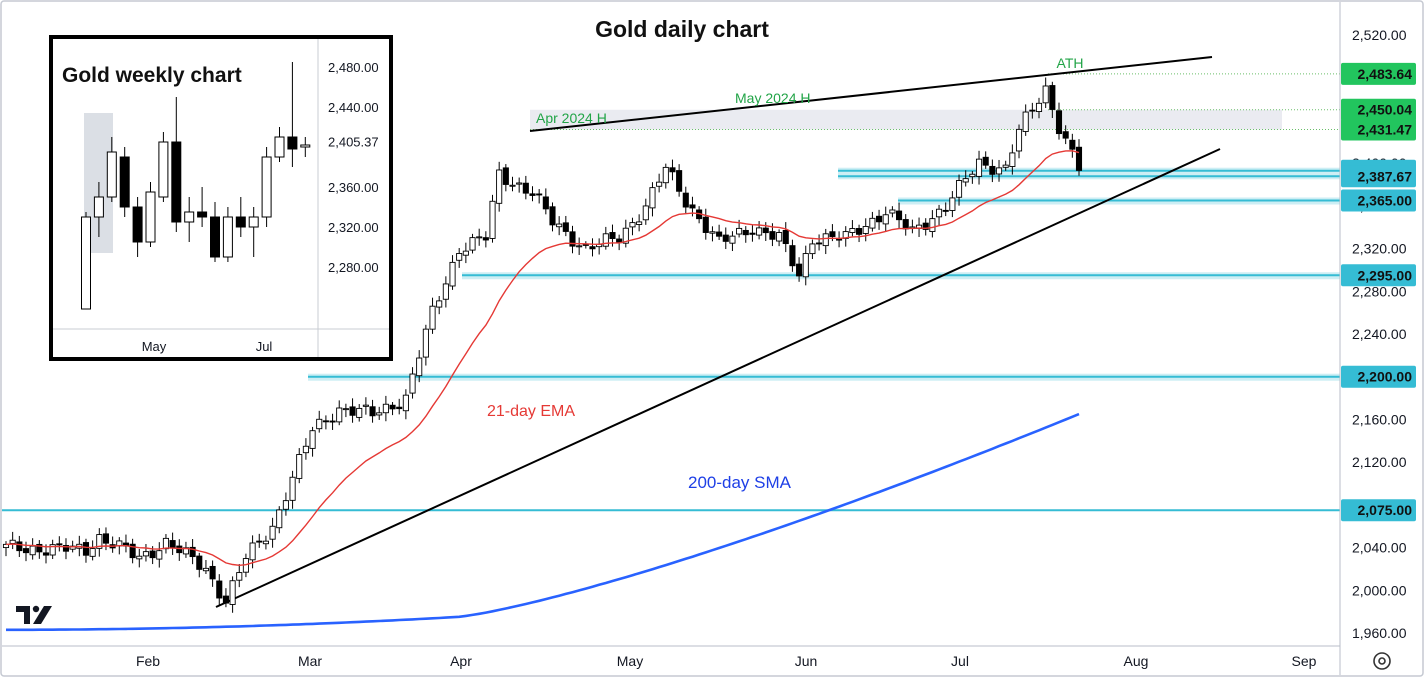 The image size is (1424, 682). Describe the element at coordinates (154, 346) in the screenshot. I see `inset-x-tick-label: May` at that location.